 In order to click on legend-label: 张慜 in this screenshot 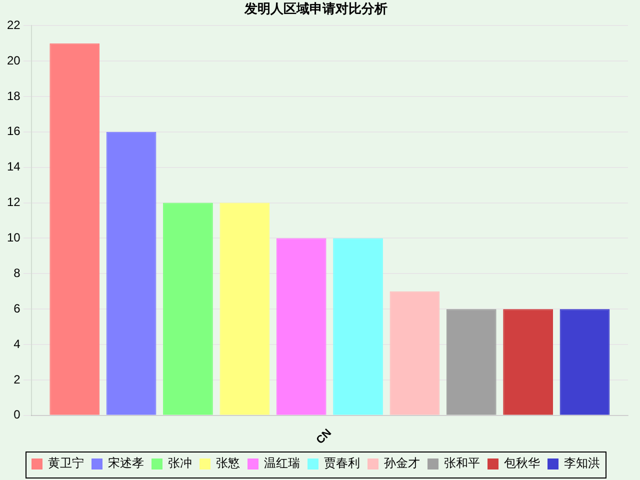, I will do `click(228, 463)`.